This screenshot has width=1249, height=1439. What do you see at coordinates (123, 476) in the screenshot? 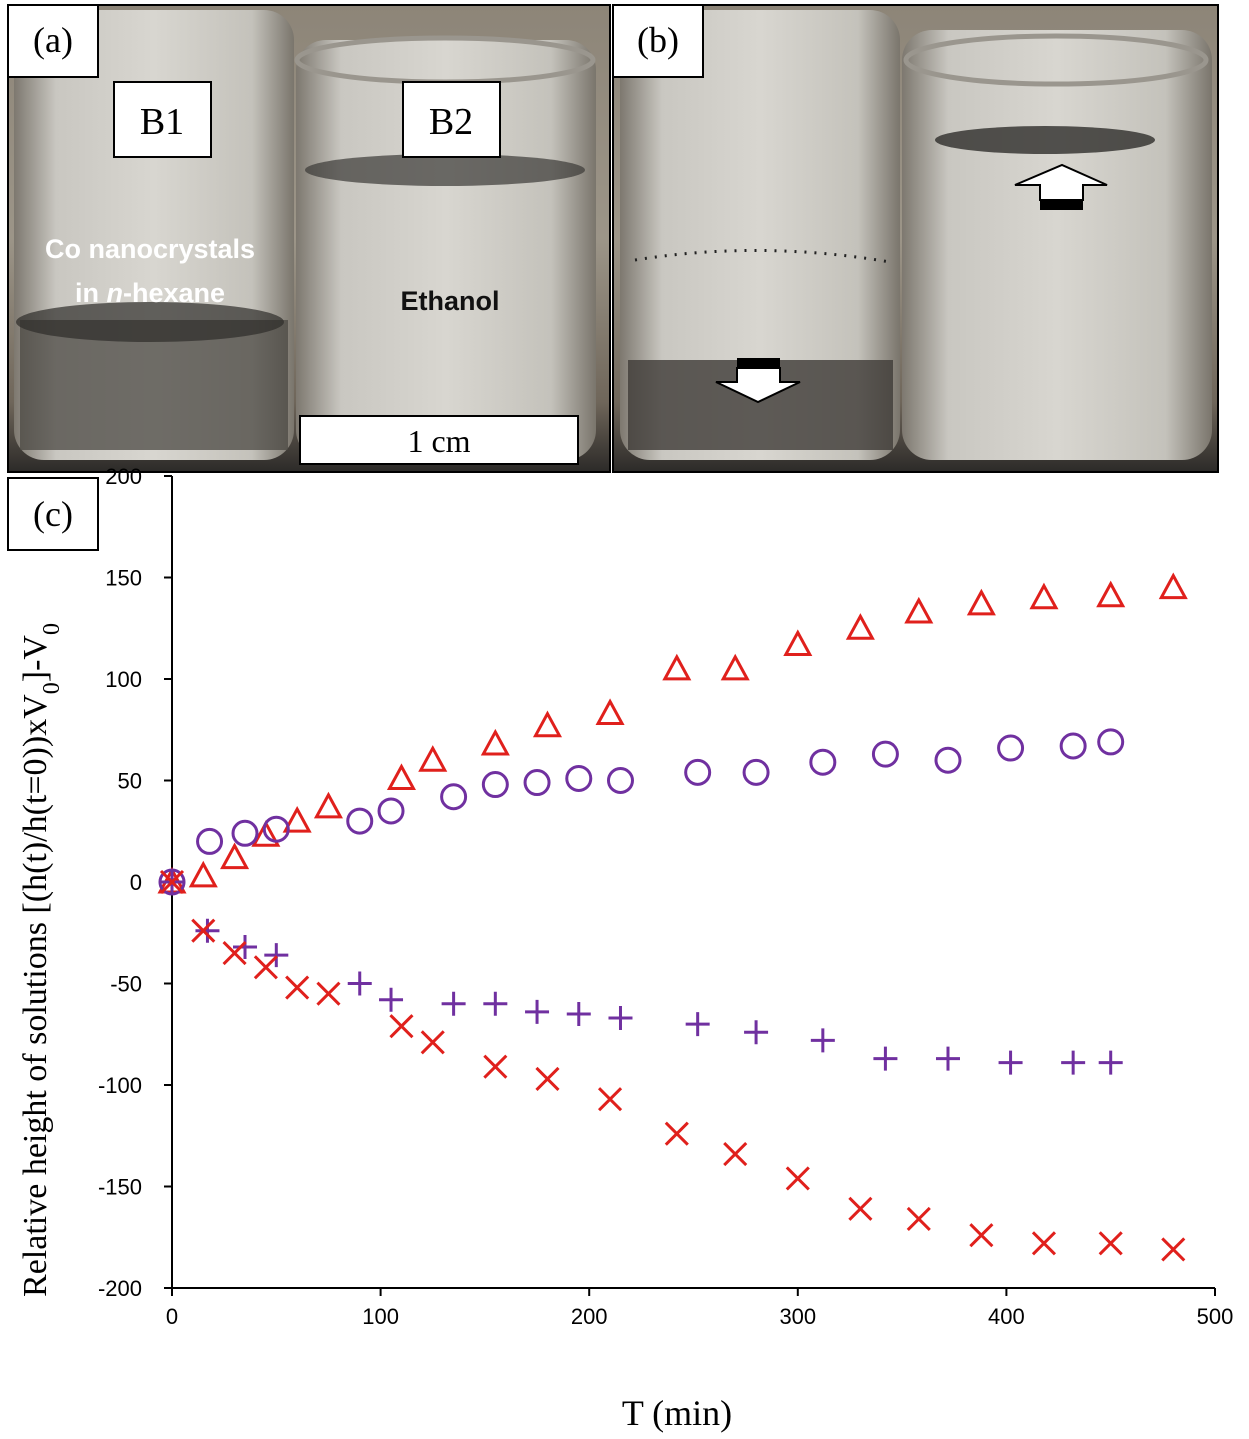
I see `y-tick-label: 200` at bounding box center [123, 476].